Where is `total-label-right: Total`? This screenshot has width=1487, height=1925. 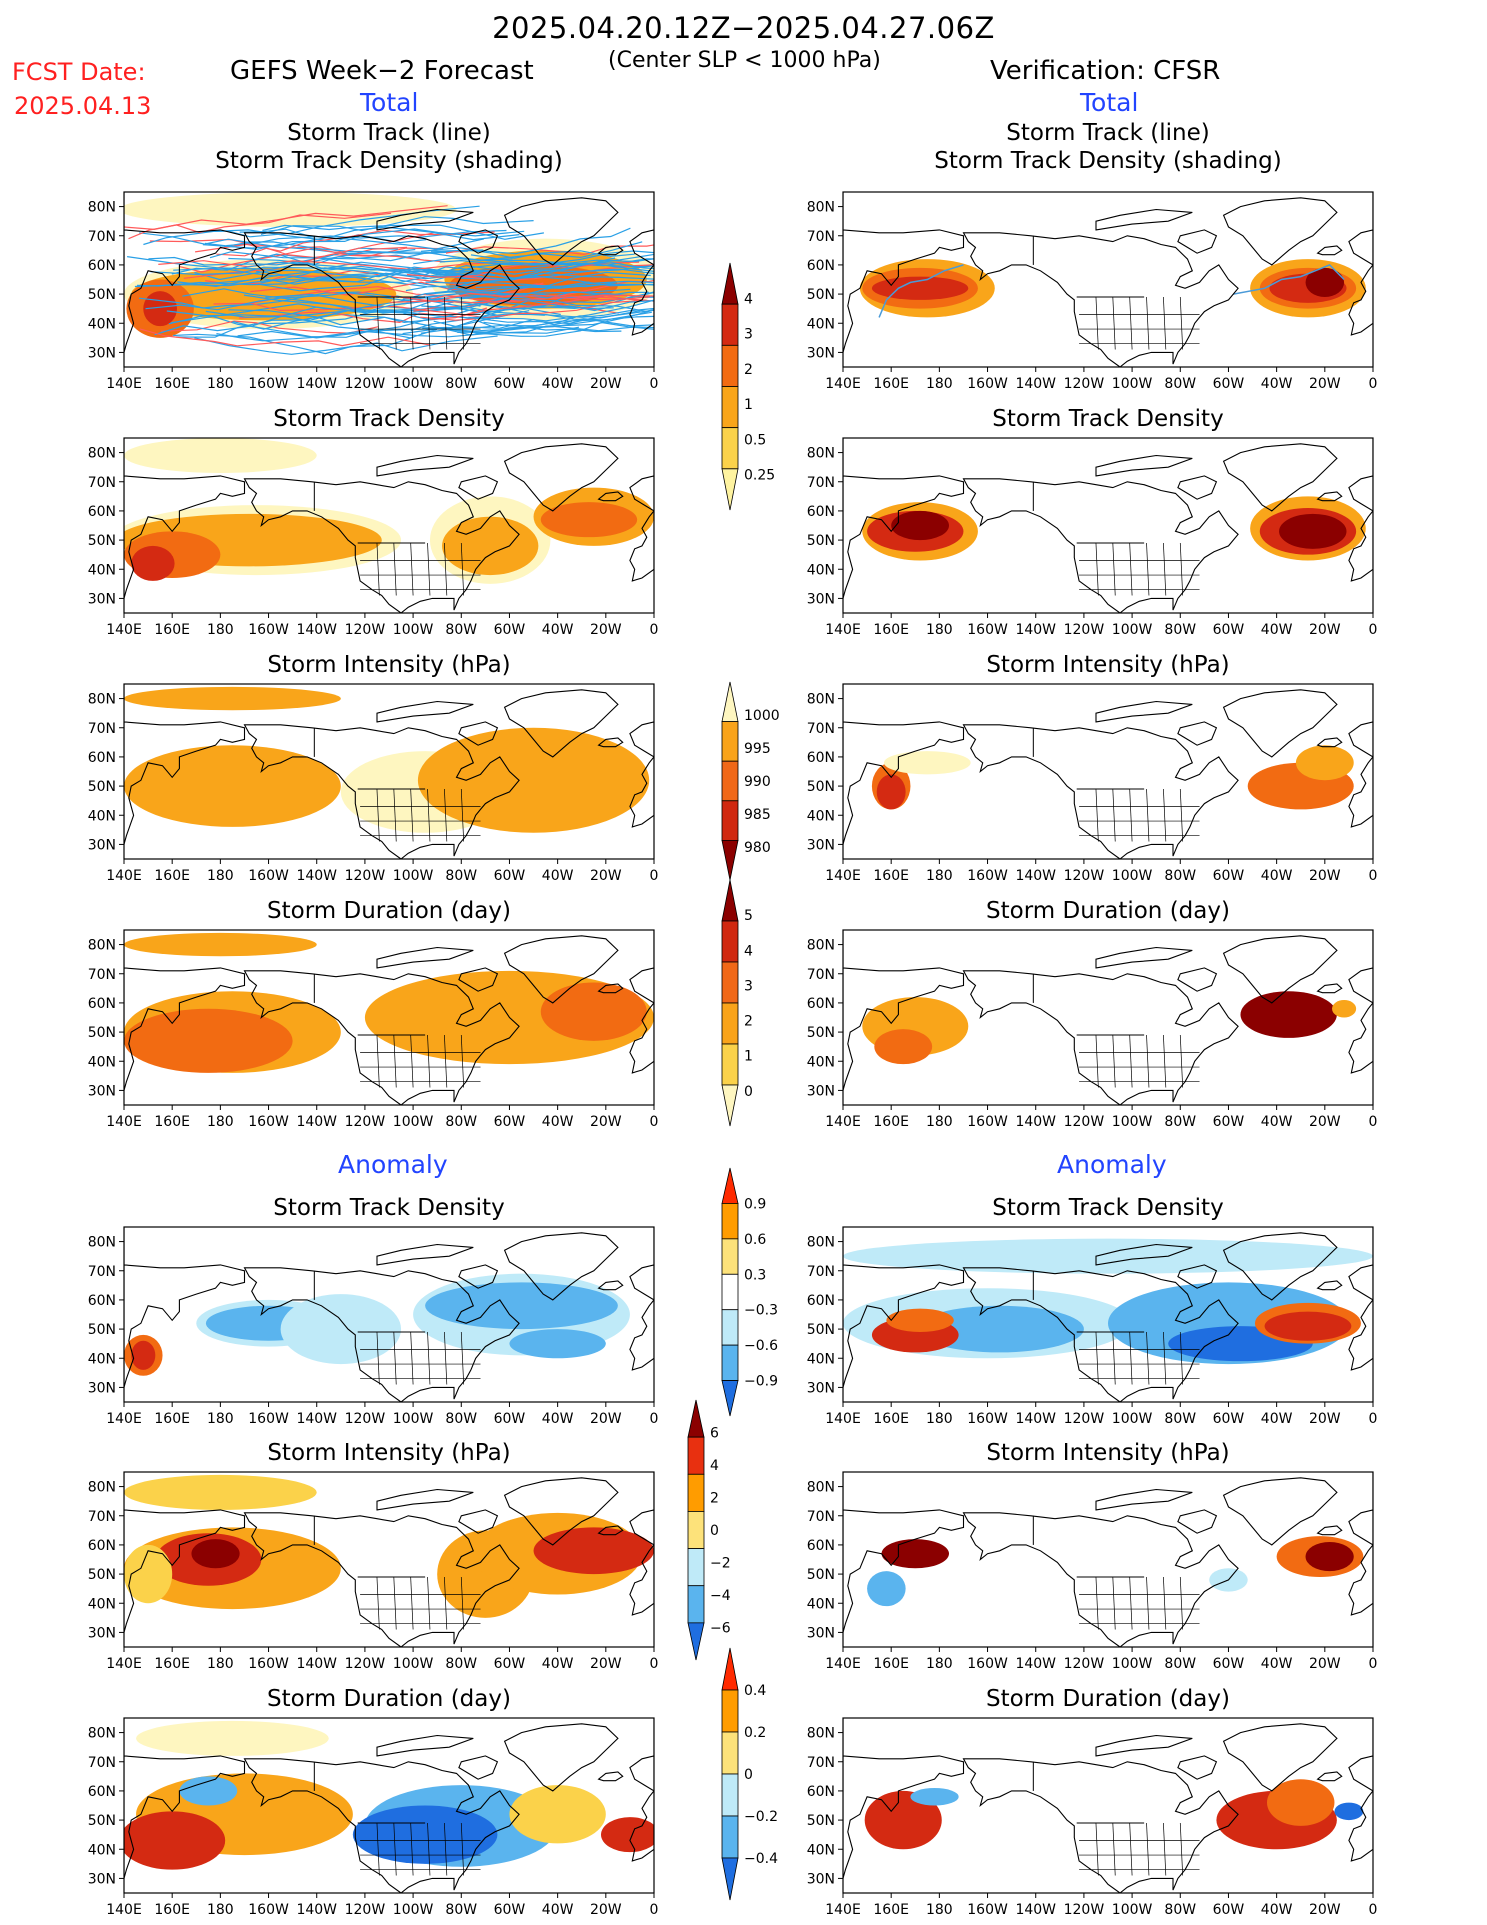
total-label-right: Total is located at coordinates (1109, 102).